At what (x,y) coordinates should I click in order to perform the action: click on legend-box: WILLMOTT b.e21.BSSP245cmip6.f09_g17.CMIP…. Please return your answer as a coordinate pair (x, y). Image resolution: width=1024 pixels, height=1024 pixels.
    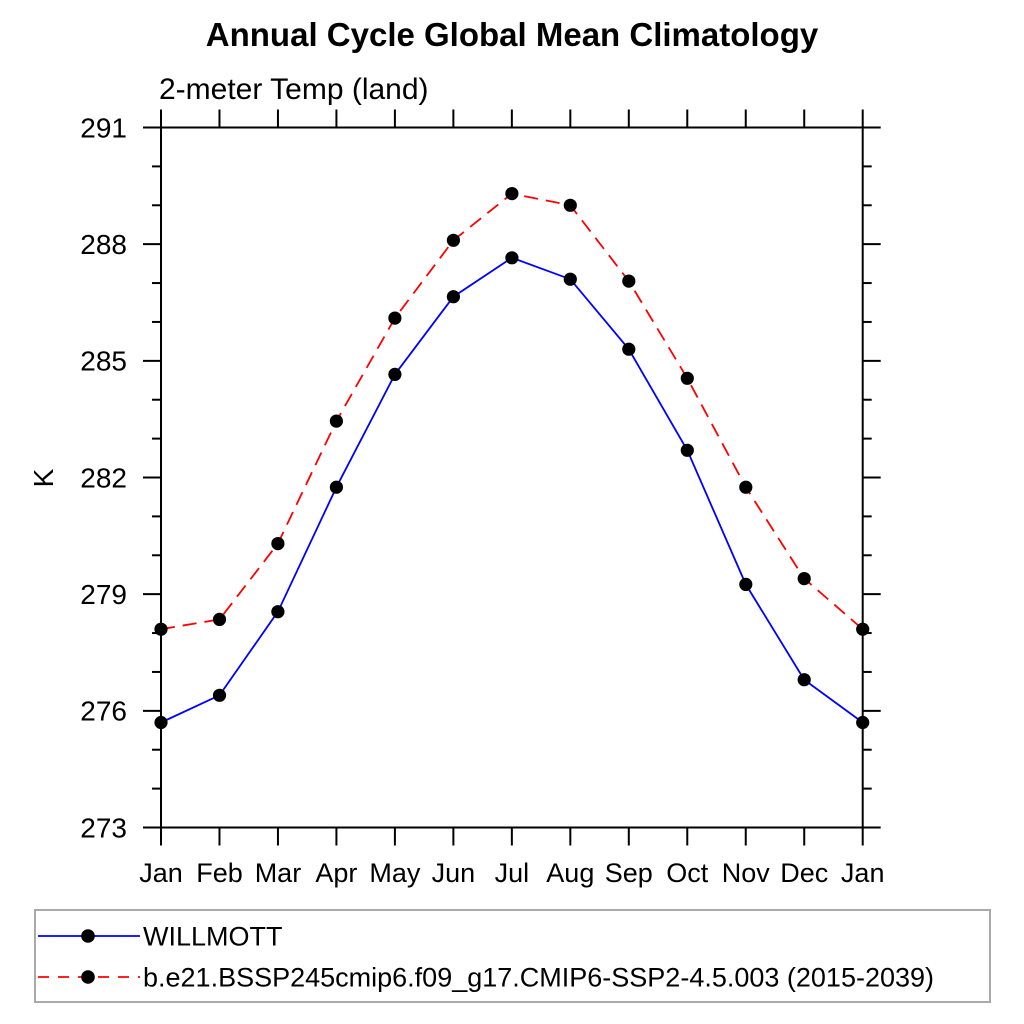
    Looking at the image, I should click on (512, 956).